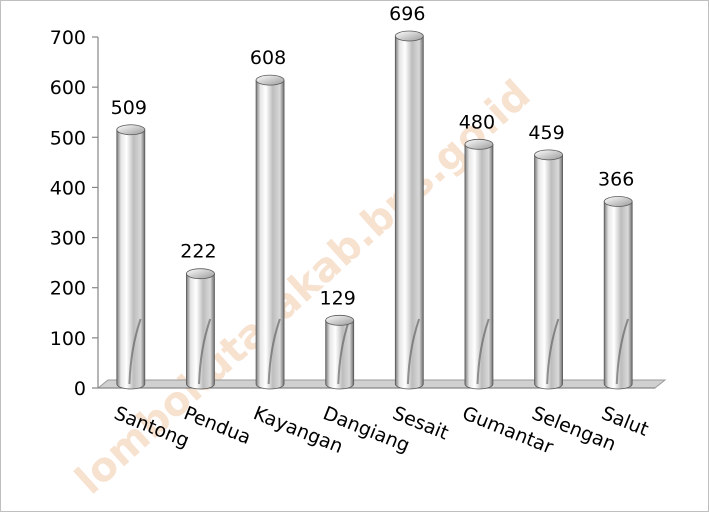 The image size is (709, 512). Describe the element at coordinates (68, 188) in the screenshot. I see `y-tick-label: 400` at that location.